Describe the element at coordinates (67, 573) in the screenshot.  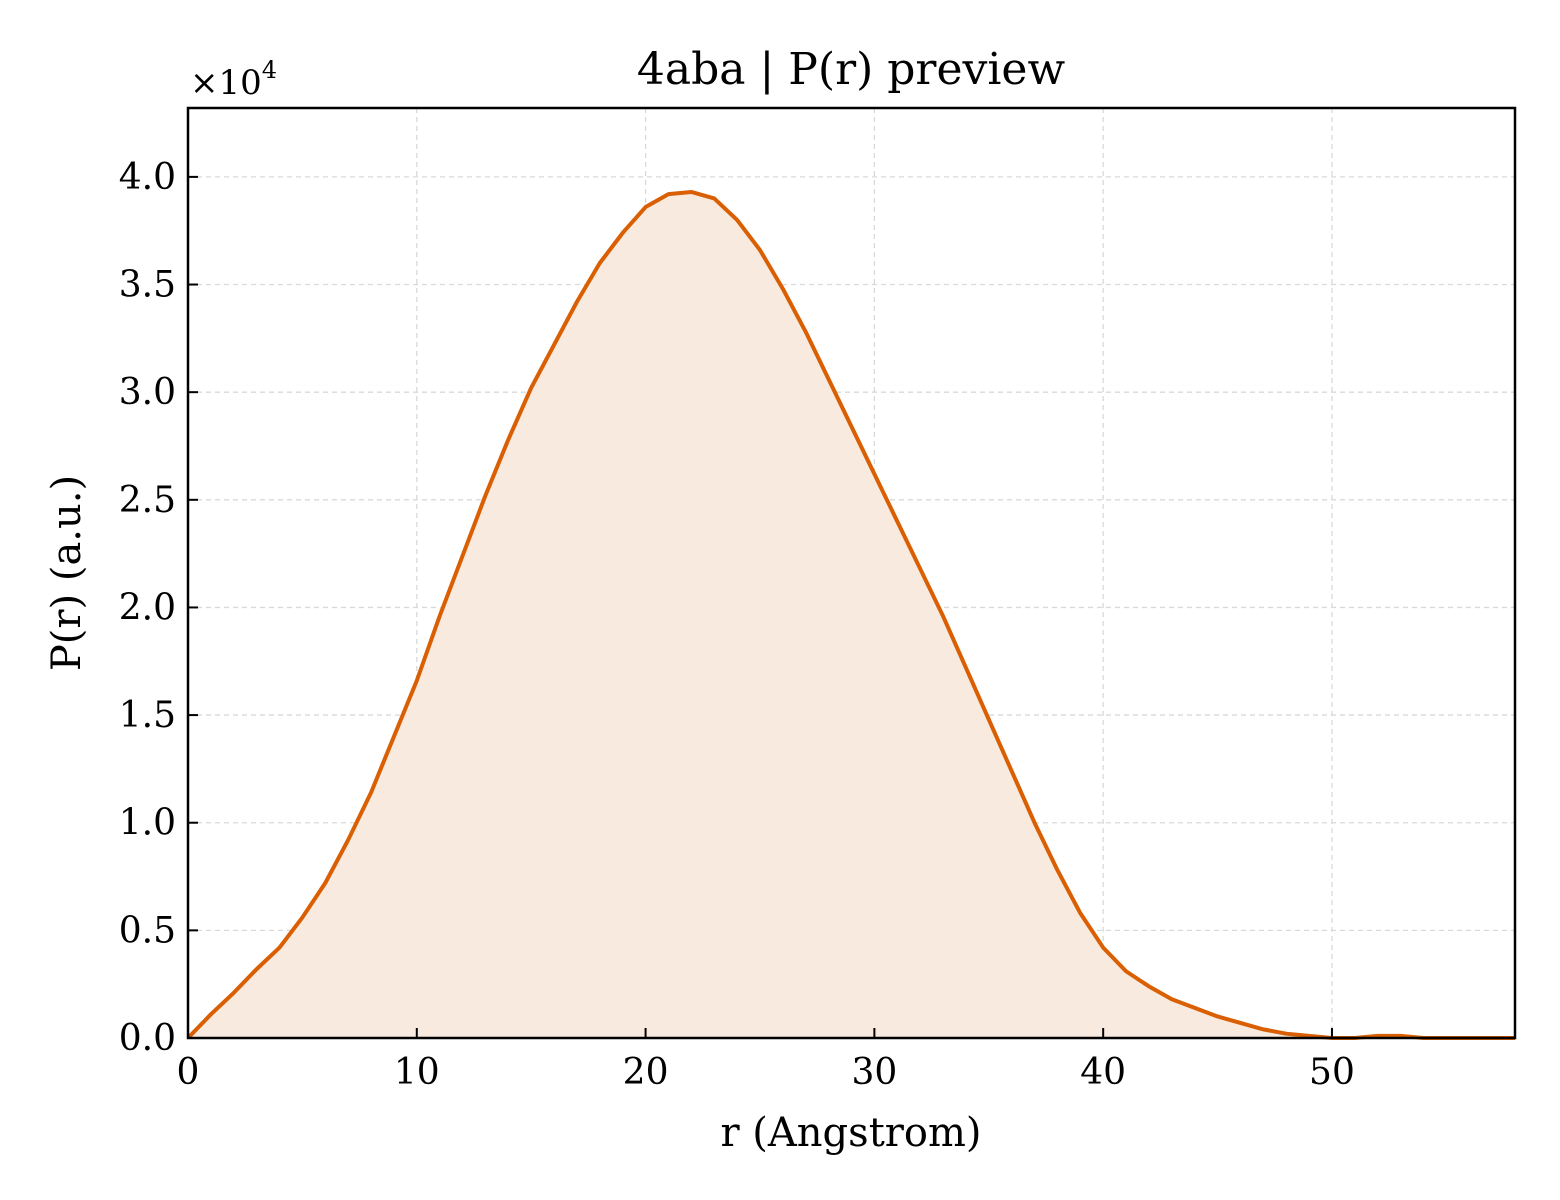
I see `y-axis-label: P(r) (a.u.)` at that location.